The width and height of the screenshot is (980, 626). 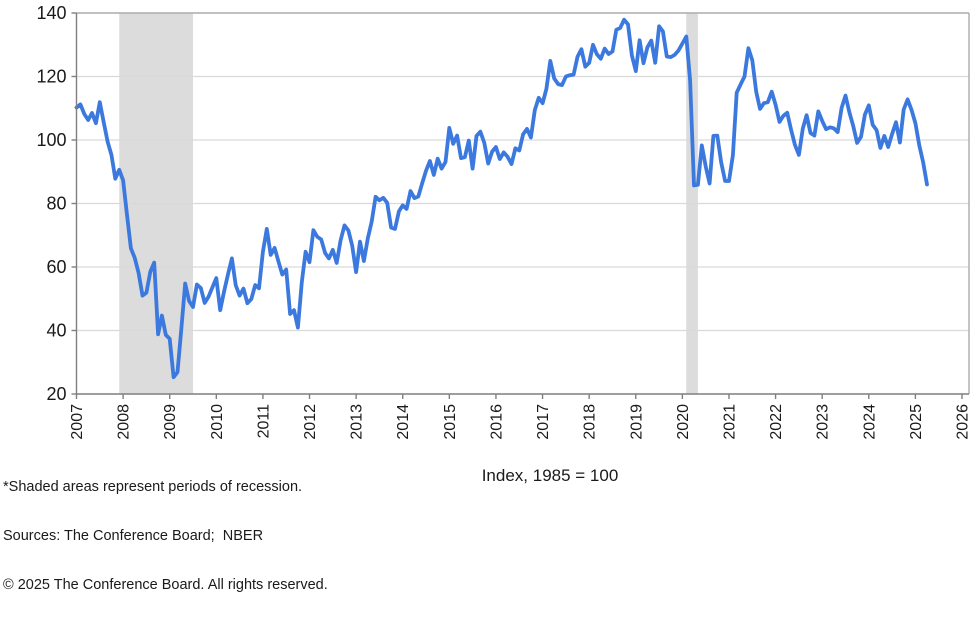 What do you see at coordinates (403, 422) in the screenshot?
I see `x-axis-tick-label: 2014` at bounding box center [403, 422].